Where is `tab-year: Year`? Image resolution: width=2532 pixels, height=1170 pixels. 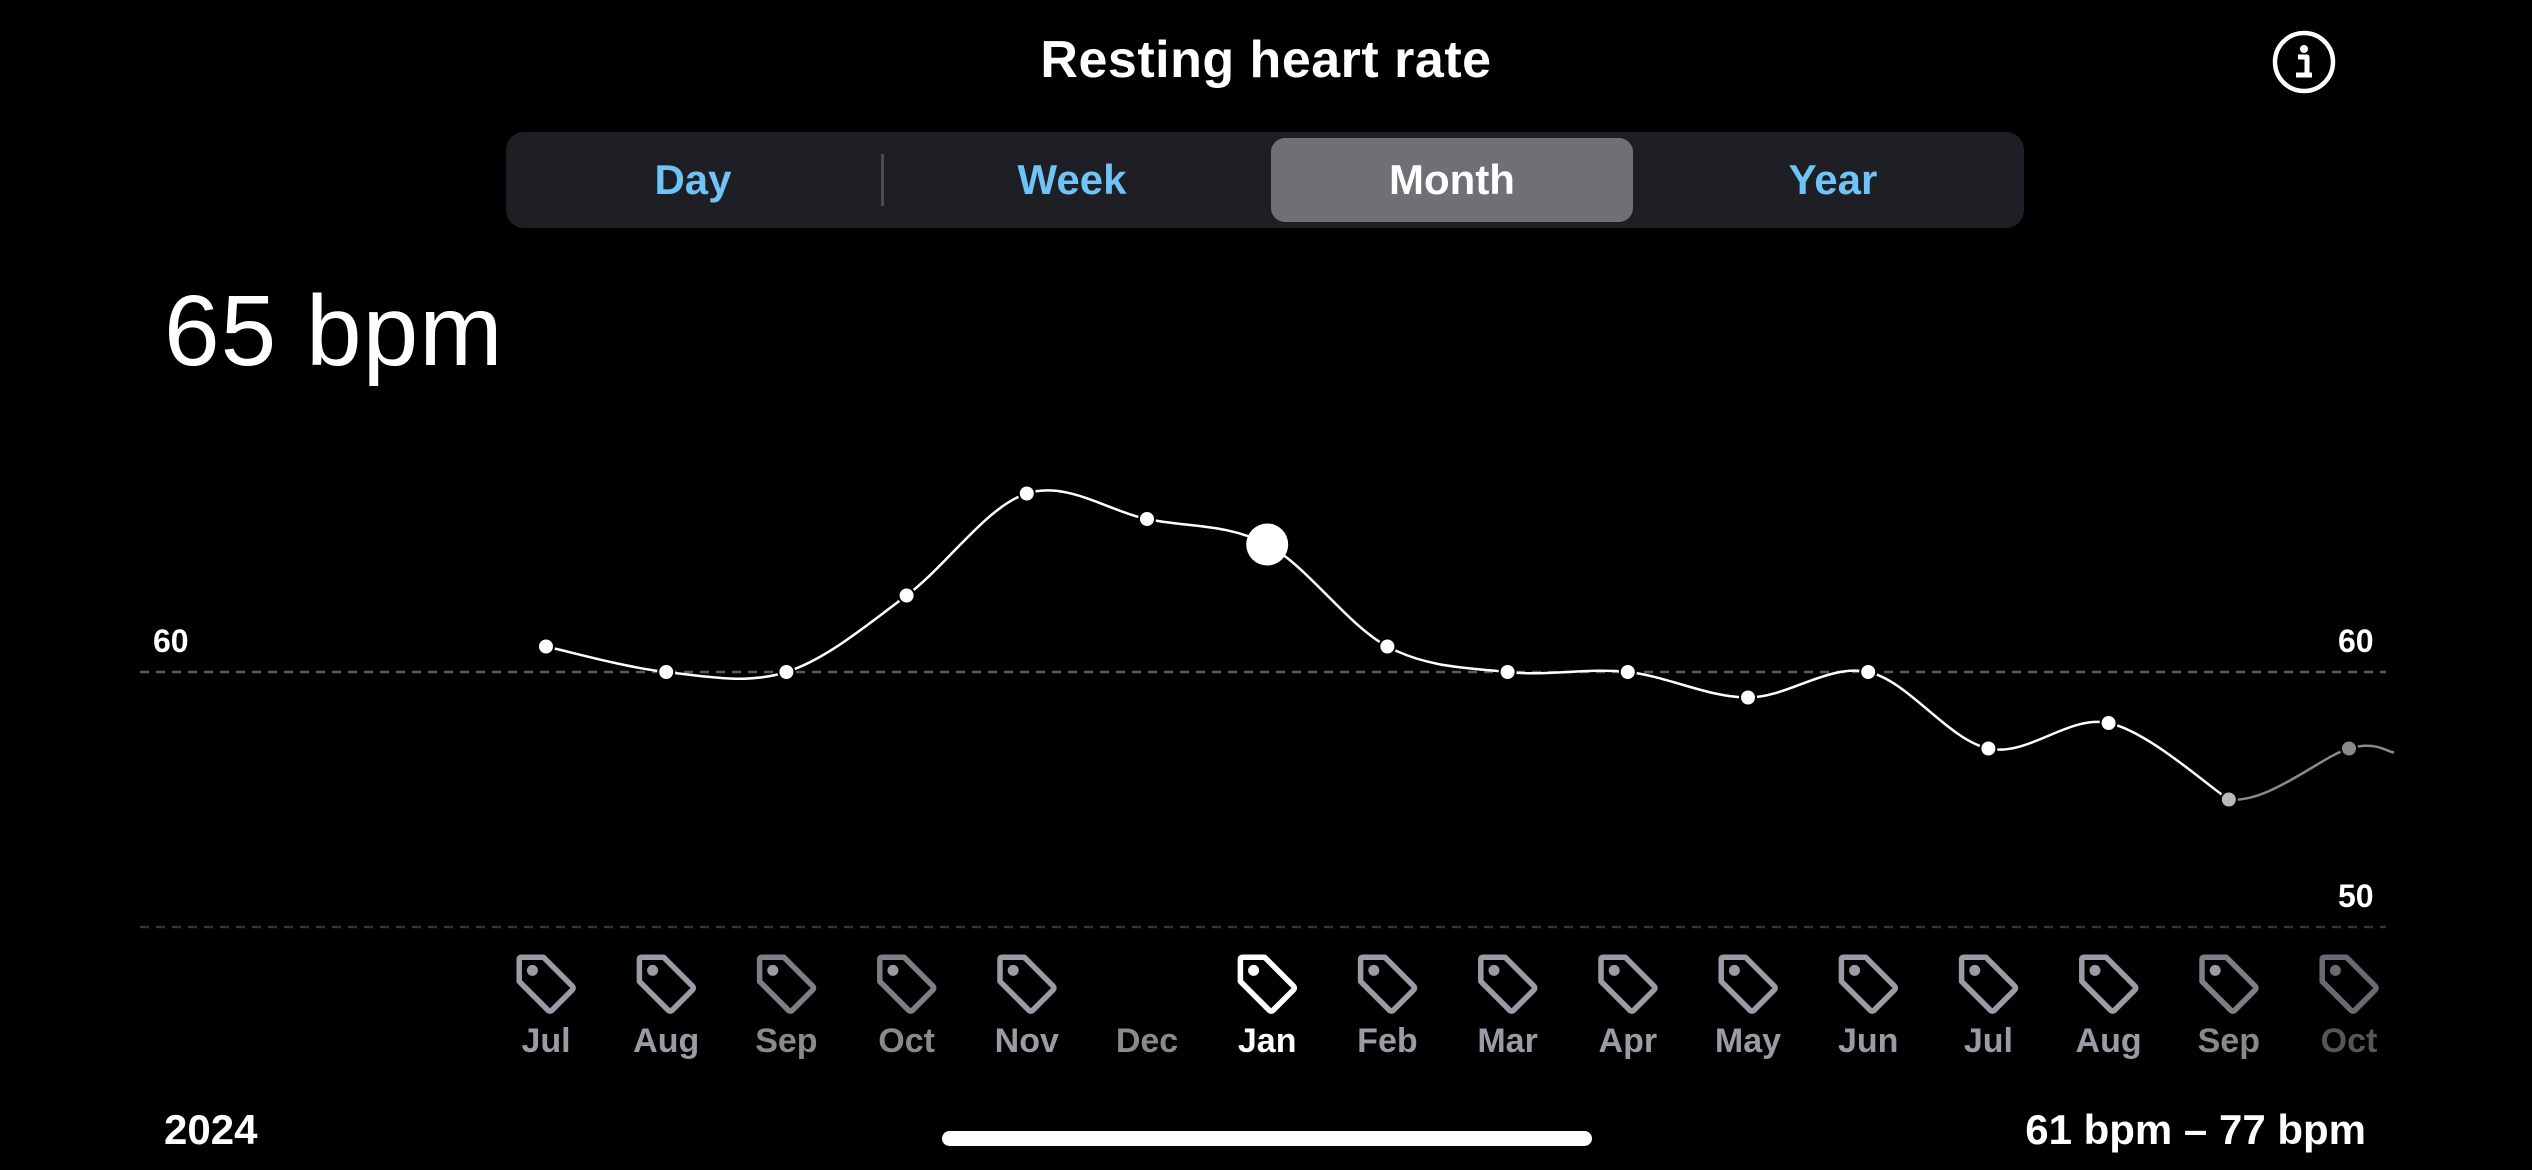
tab-year: Year is located at coordinates (1833, 179).